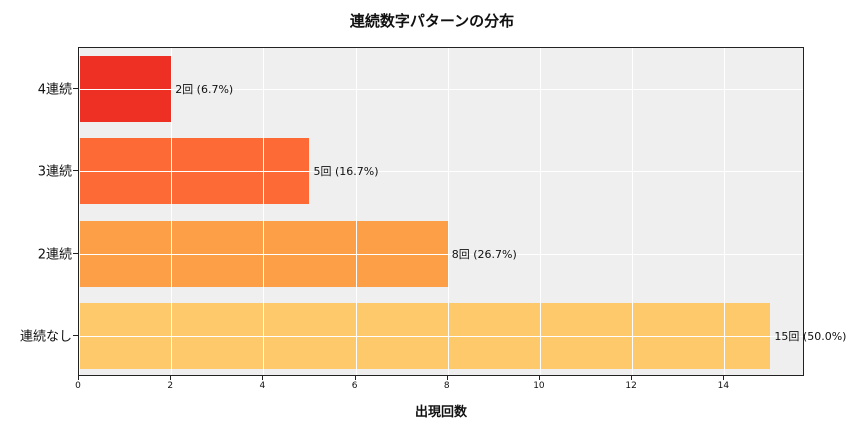 This screenshot has height=432, width=864. What do you see at coordinates (354, 386) in the screenshot?
I see `x-tick-label: 6` at bounding box center [354, 386].